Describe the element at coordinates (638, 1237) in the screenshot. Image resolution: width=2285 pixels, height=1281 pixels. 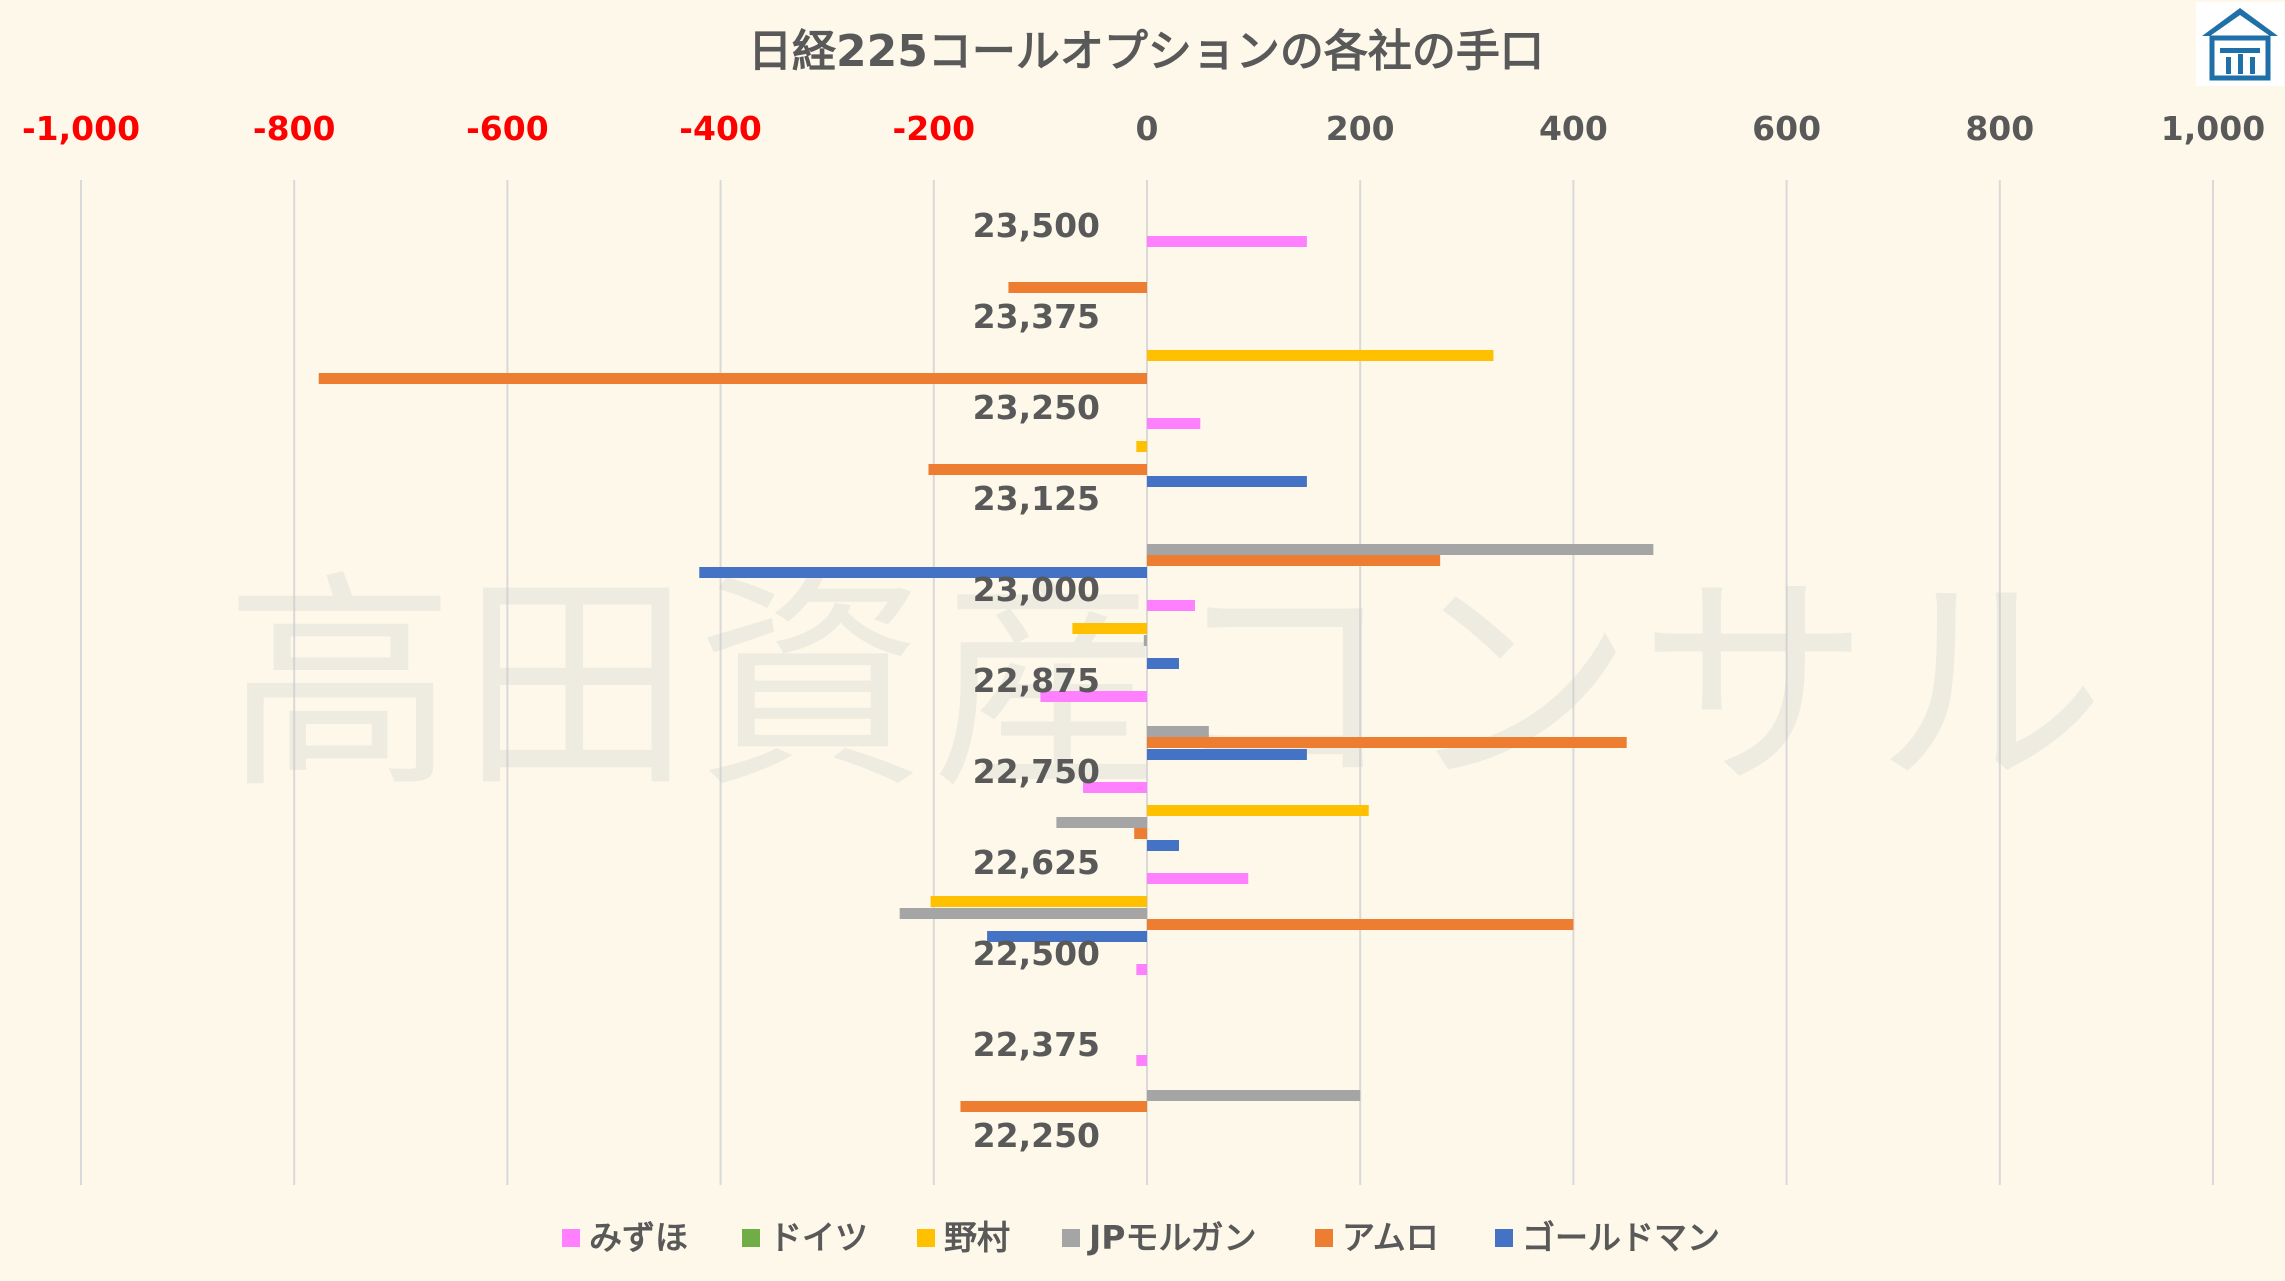
I see `legend-label: みずほ` at that location.